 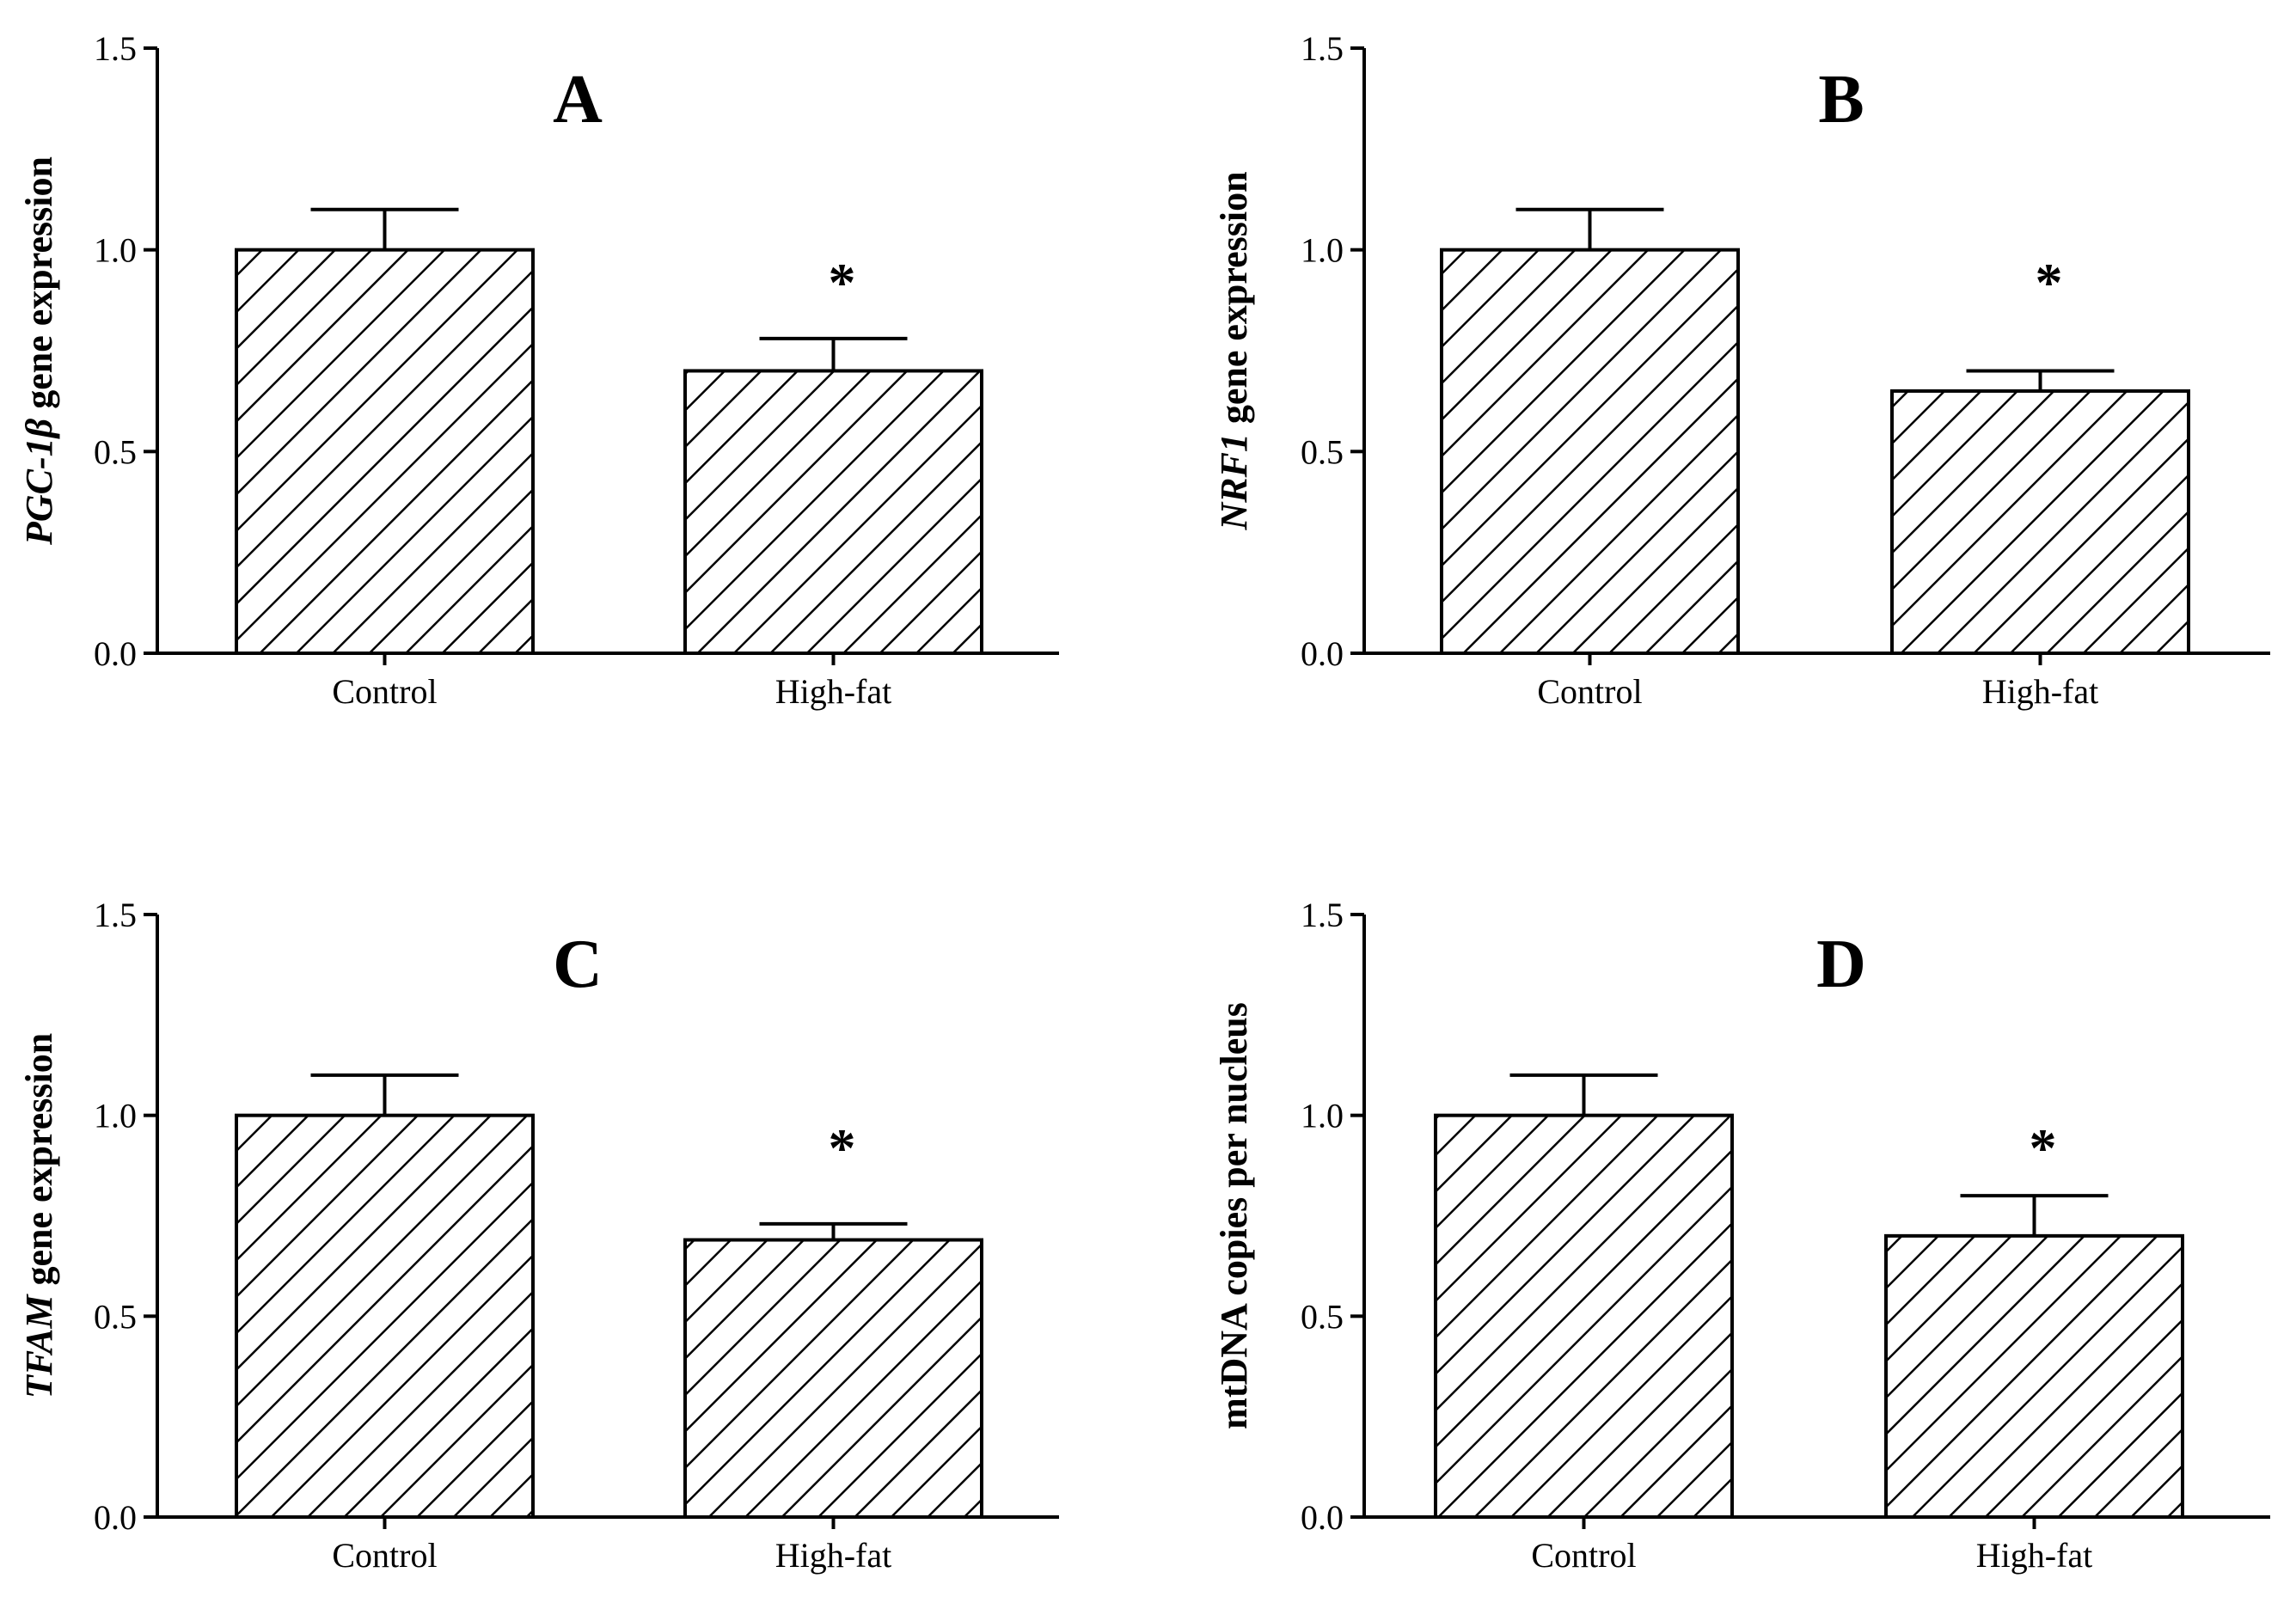 What do you see at coordinates (1234, 481) in the screenshot?
I see `y-axis-label-gene: NRF1` at bounding box center [1234, 481].